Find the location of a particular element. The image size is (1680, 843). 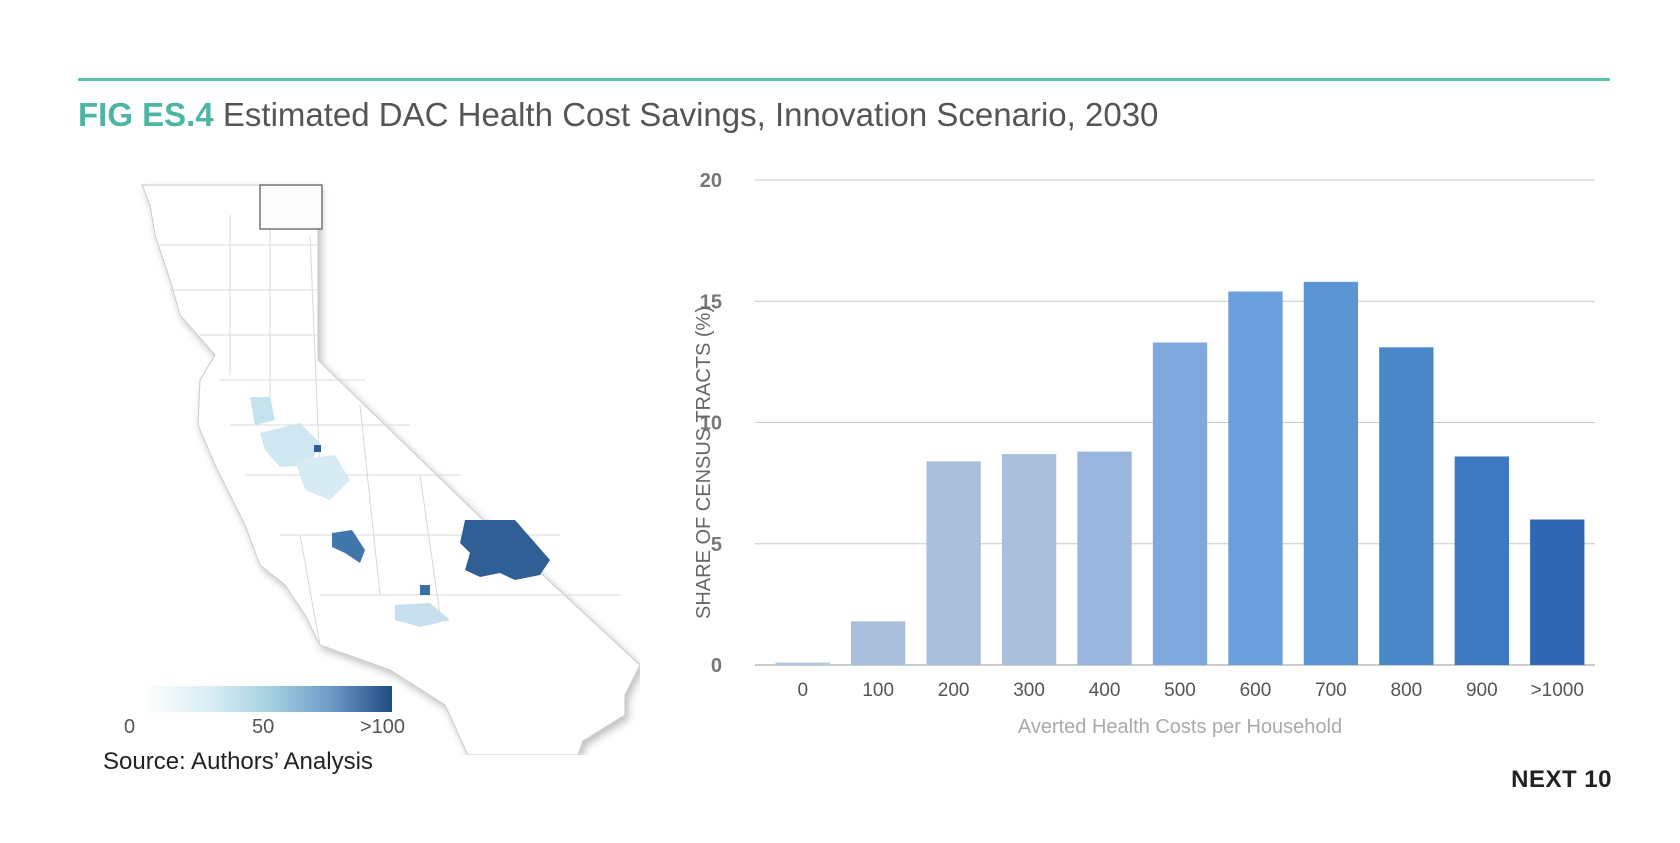

y-tick-label-20: 20 is located at coordinates (711, 181).